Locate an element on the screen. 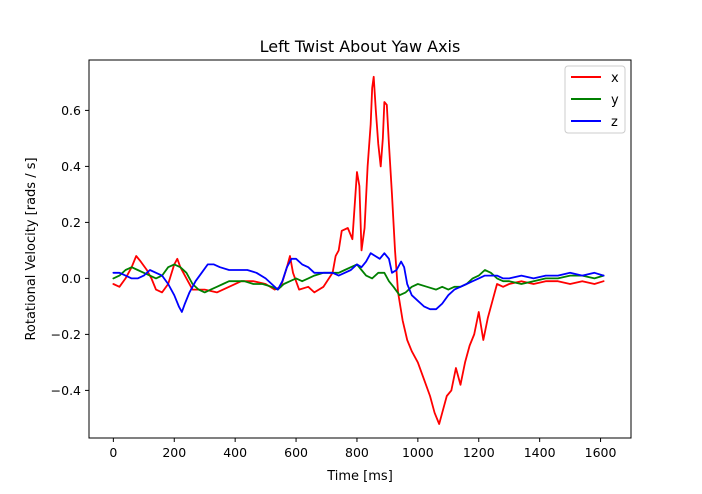  y-tick-label: −0.4 is located at coordinates (66, 390).